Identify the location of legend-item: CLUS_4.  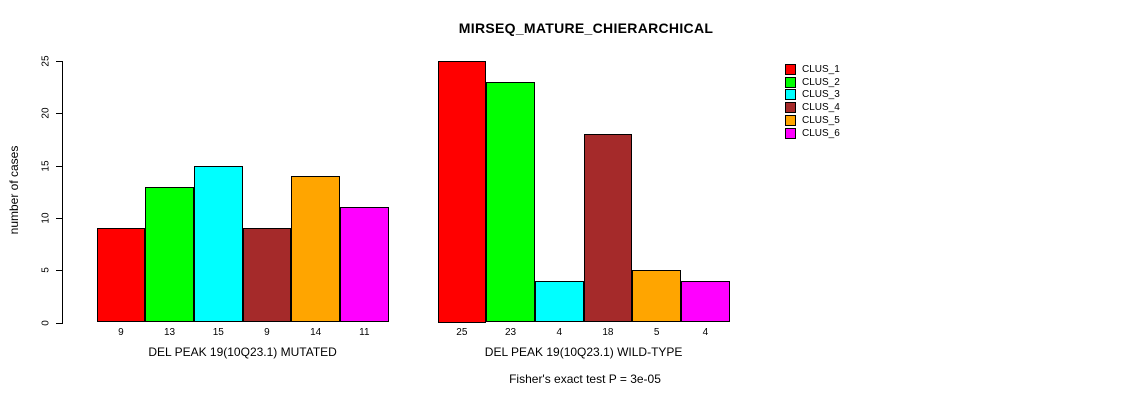
(812, 107).